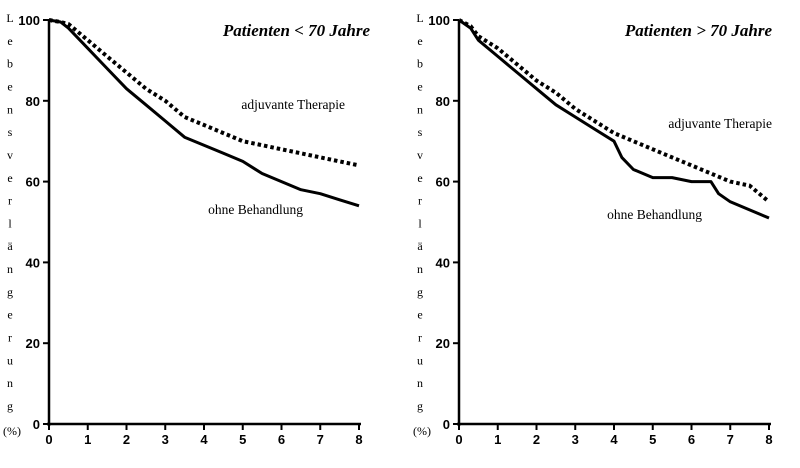  I want to click on series-line-adjuvante-therapie, so click(204, 93).